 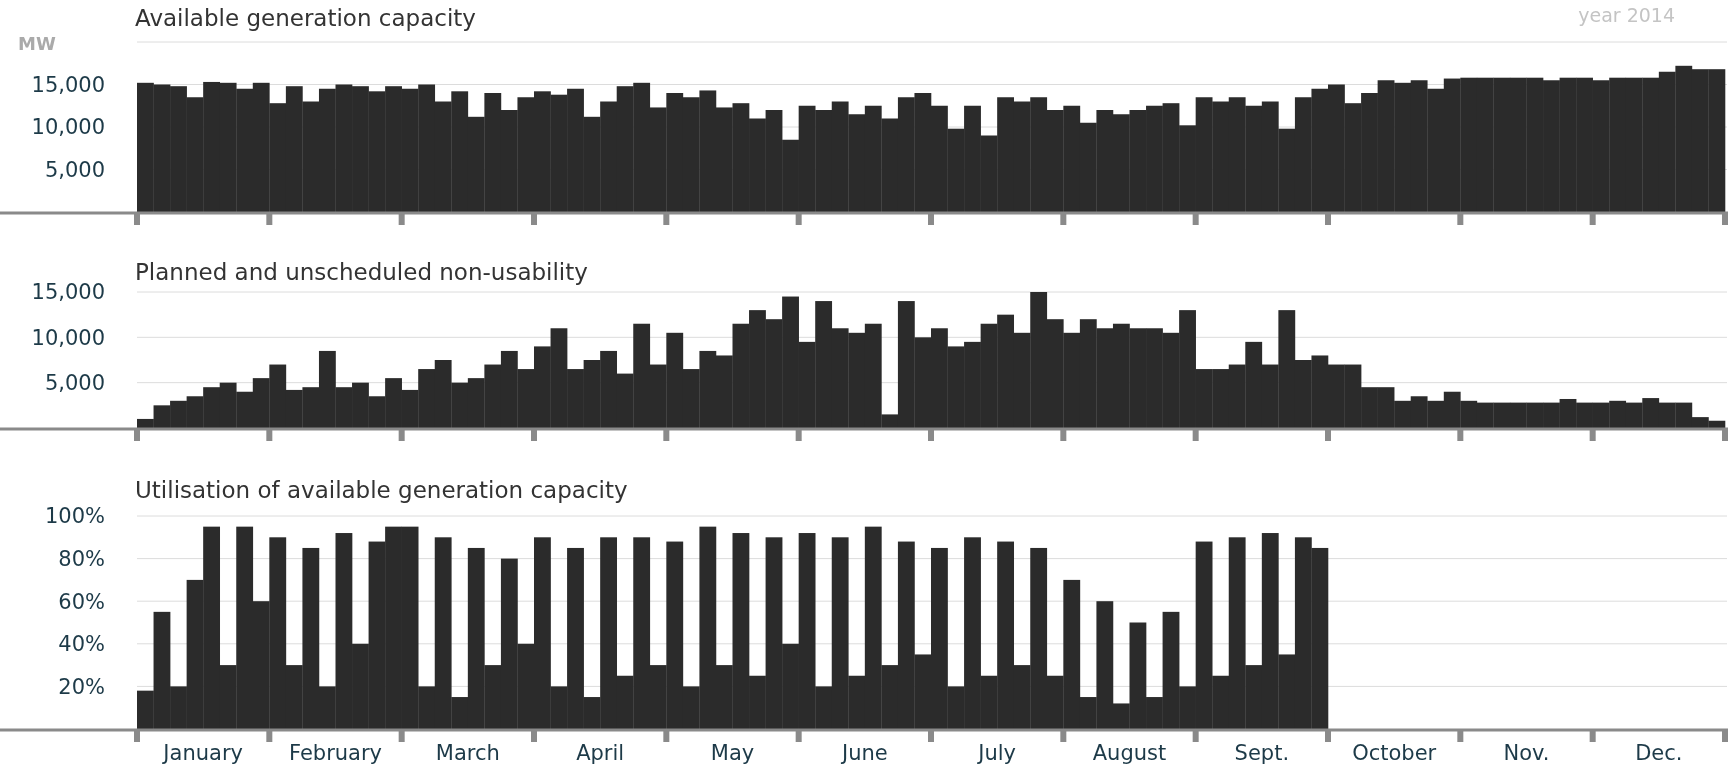 I want to click on x-tick-label: January, so click(x=202, y=753).